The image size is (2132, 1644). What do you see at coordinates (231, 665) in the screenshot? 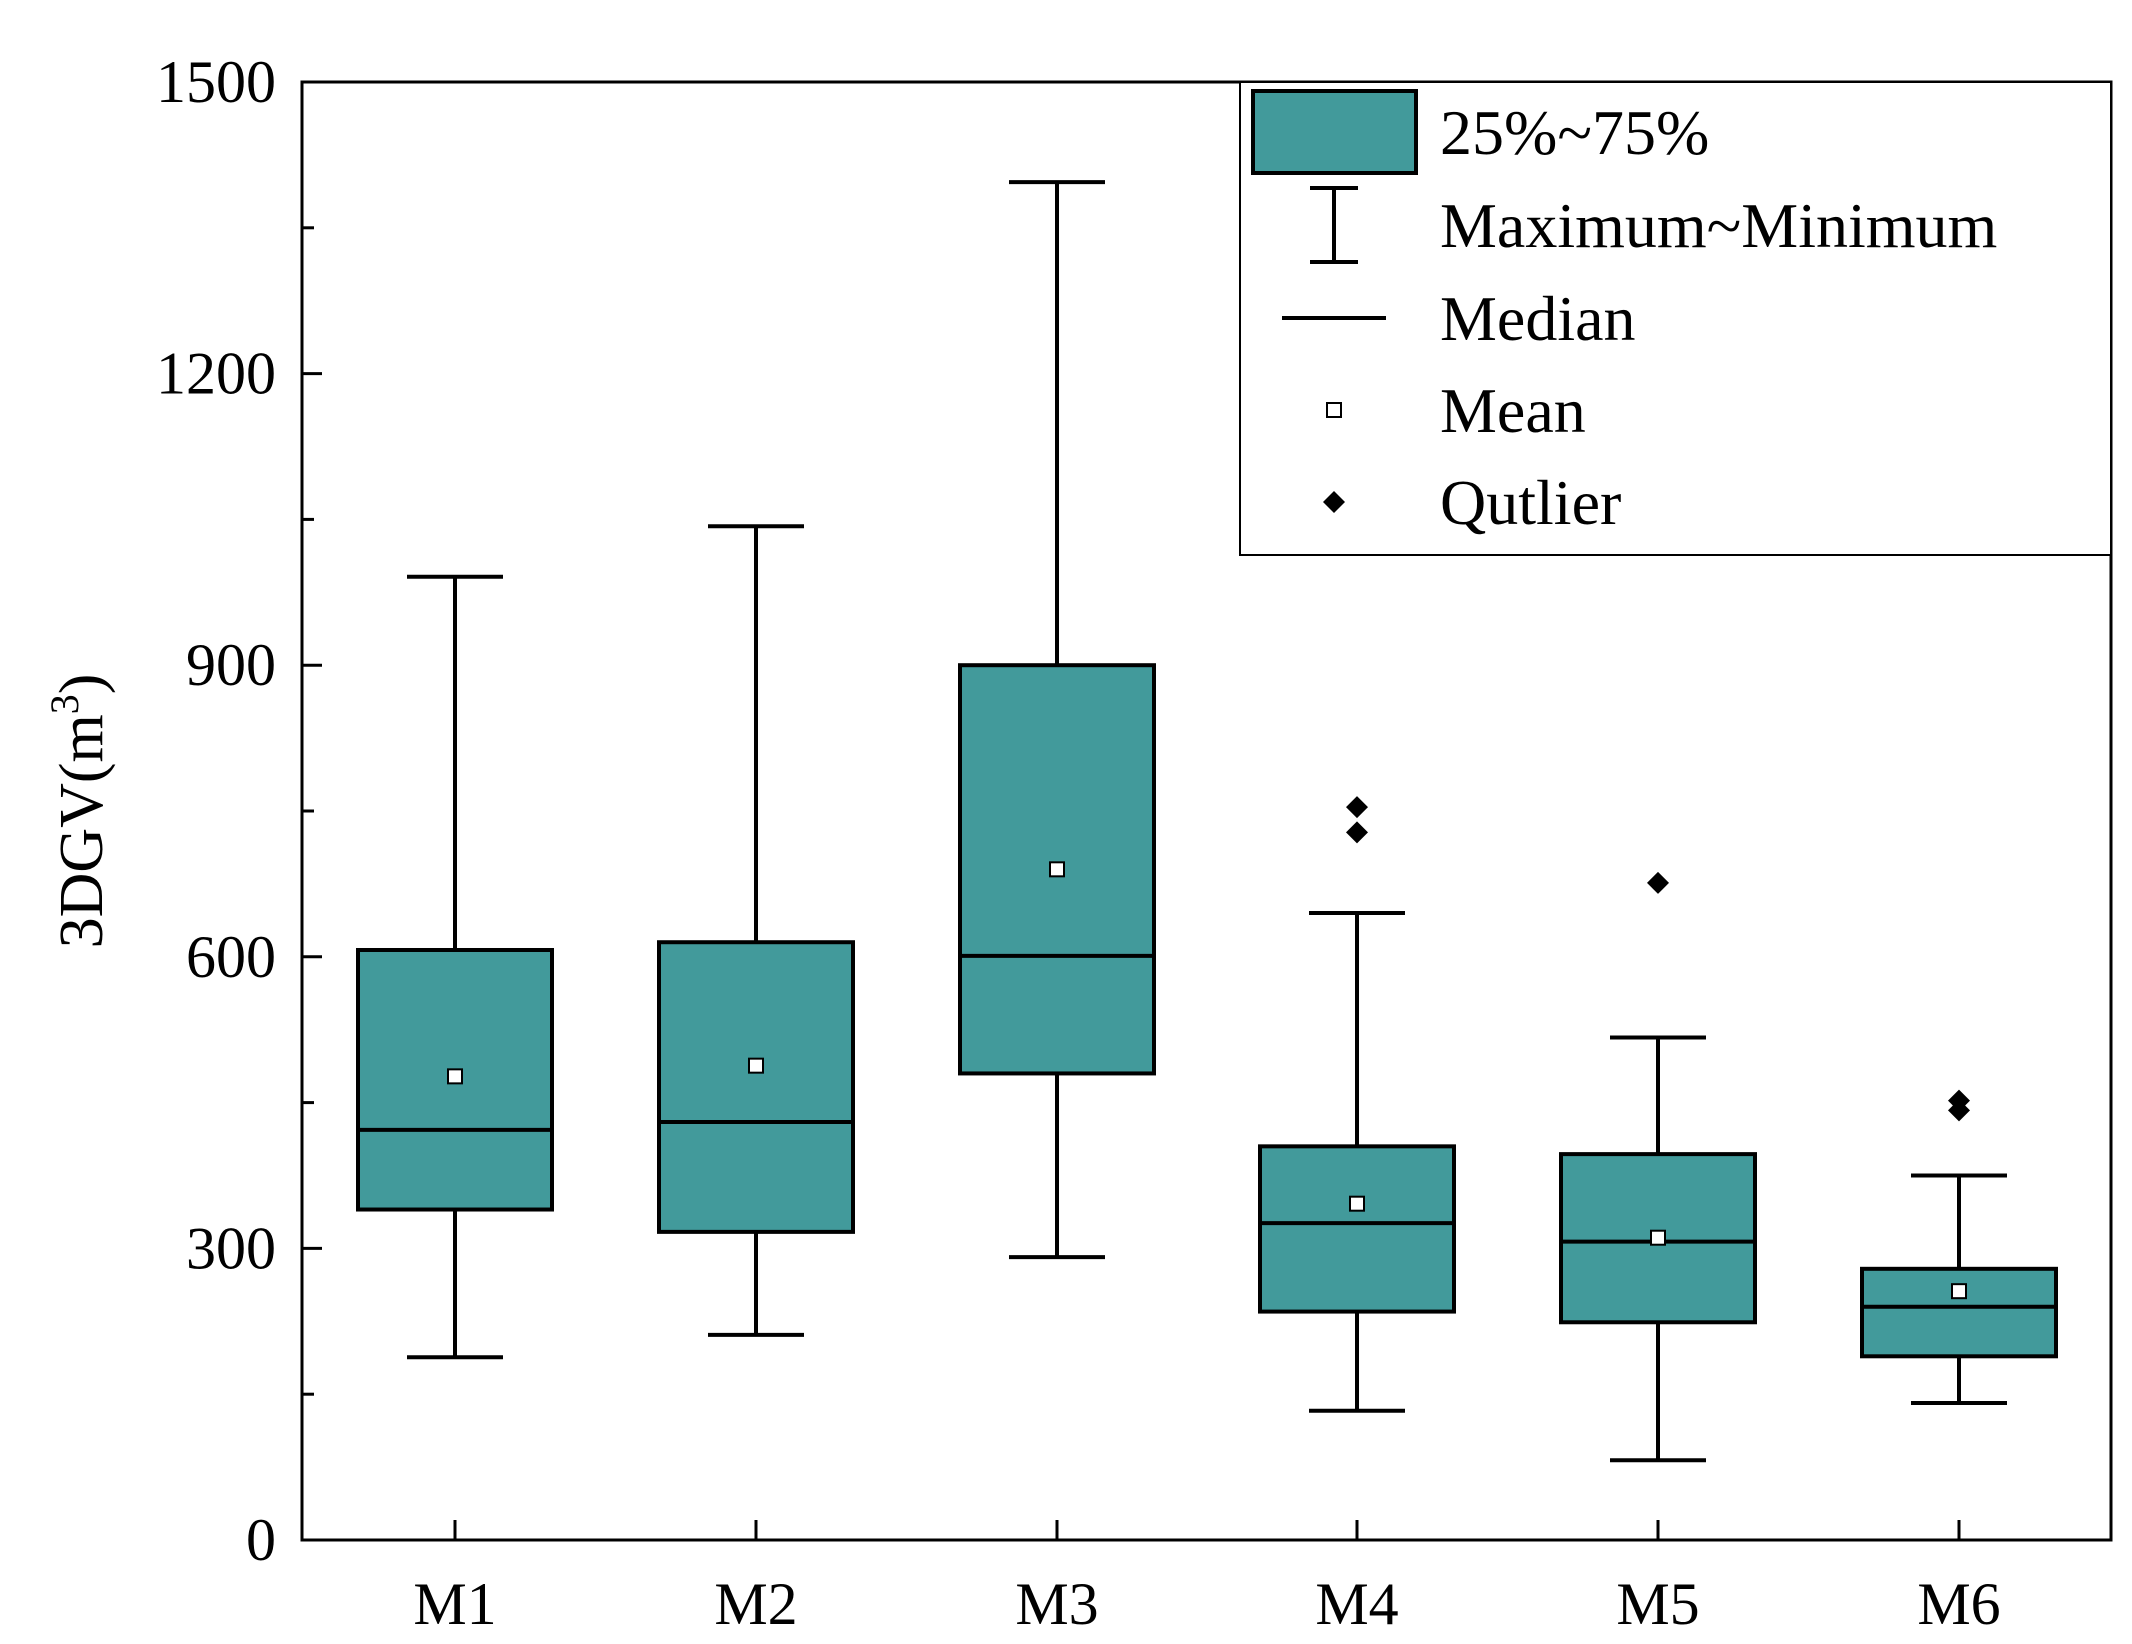
I see `y-tick-label: 900` at bounding box center [231, 665].